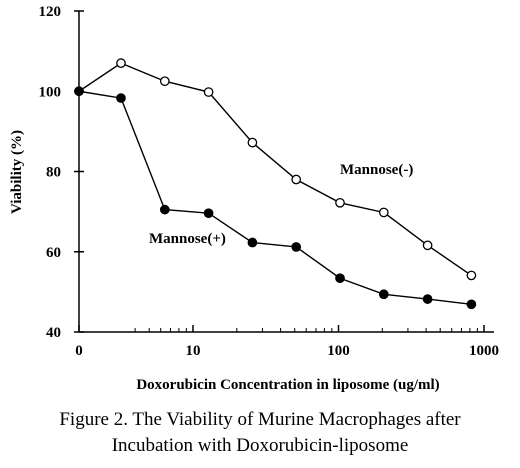 This screenshot has height=468, width=520. I want to click on x-axis-ticks: 0 10 100 1000, so click(287, 342).